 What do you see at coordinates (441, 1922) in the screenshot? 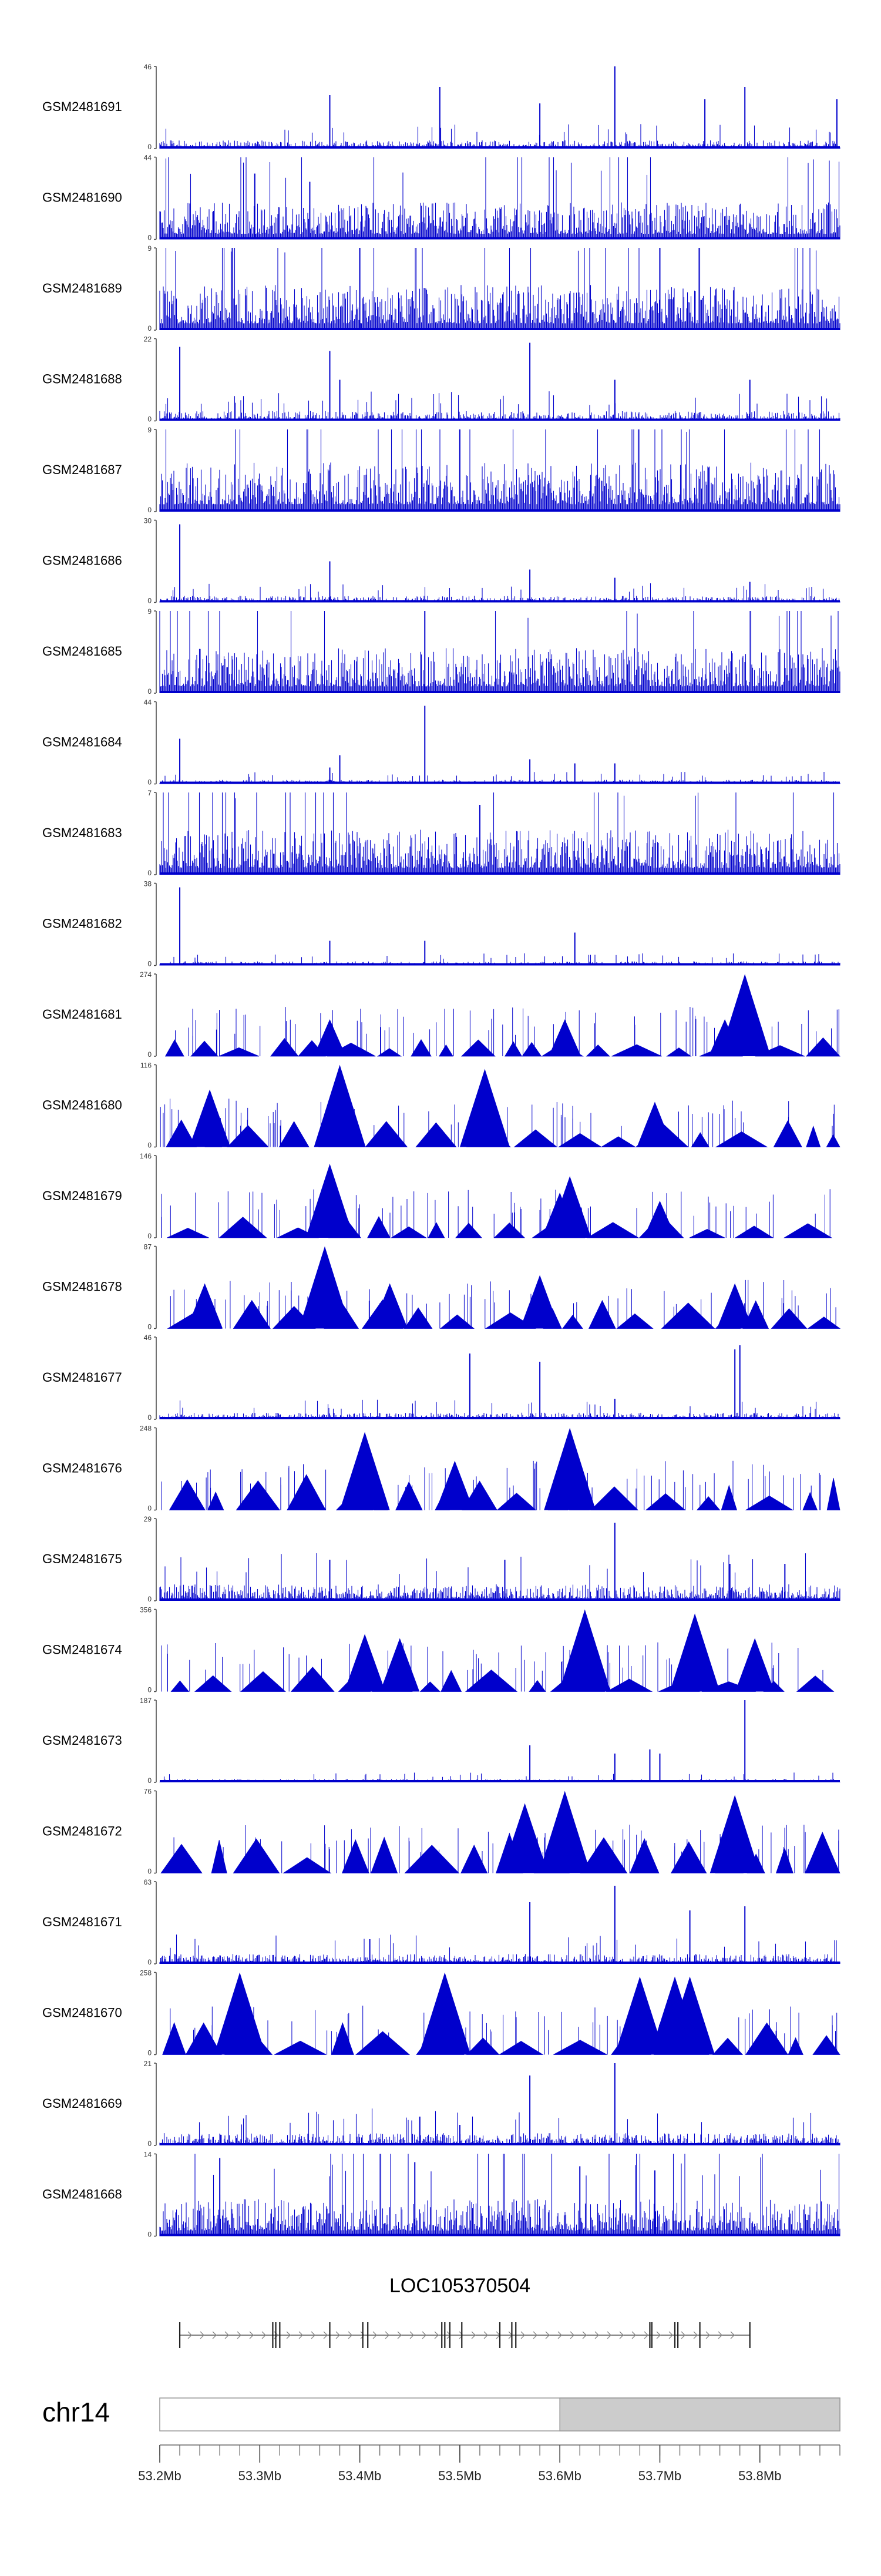
I see `track-GSM2481671: GSM2481671 63 0` at bounding box center [441, 1922].